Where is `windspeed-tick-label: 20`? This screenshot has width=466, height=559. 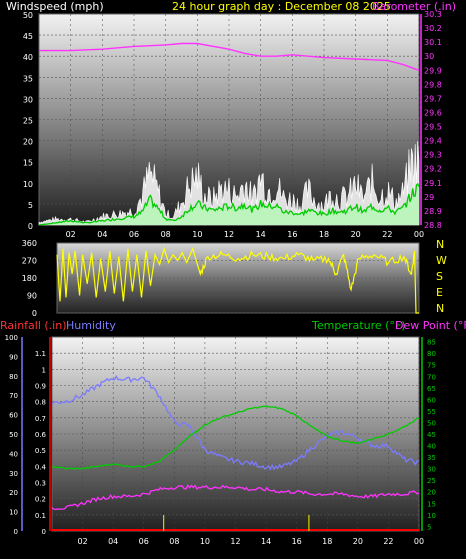
windspeed-tick-label: 20 is located at coordinates (28, 142).